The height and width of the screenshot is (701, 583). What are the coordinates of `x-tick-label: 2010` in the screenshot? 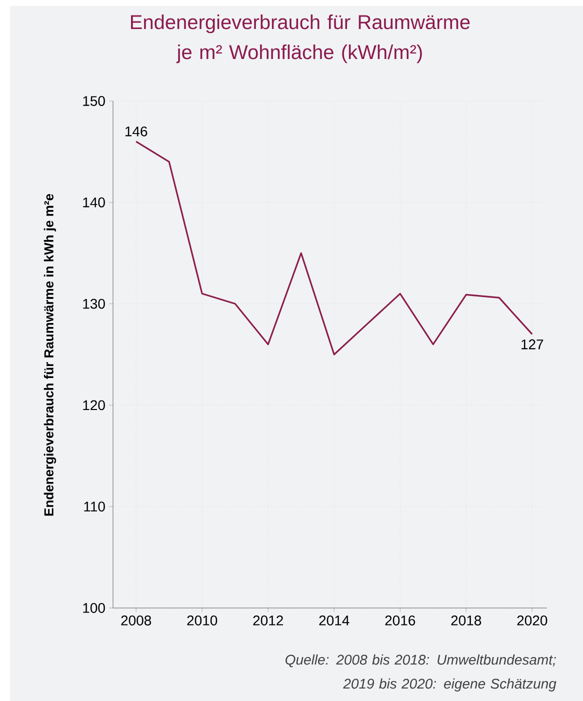 It's located at (202, 621).